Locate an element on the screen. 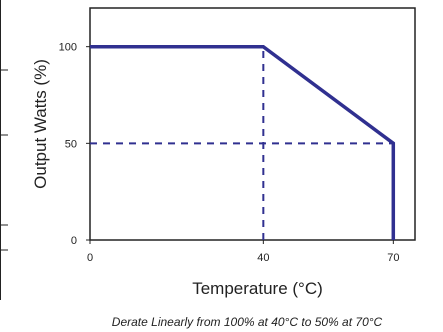 The width and height of the screenshot is (443, 332). y-tick-label: 0 is located at coordinates (74, 241).